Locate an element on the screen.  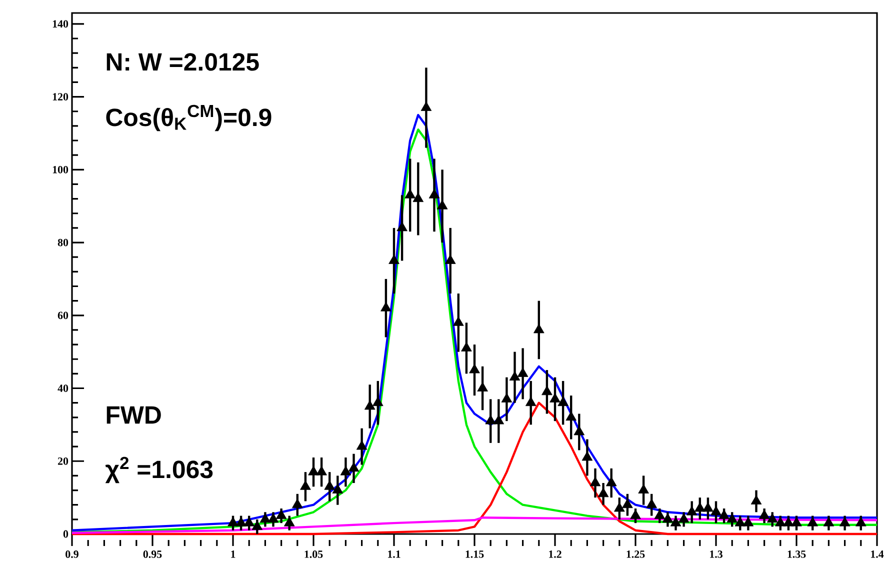
x-tick-label: 0.95 is located at coordinates (152, 554).